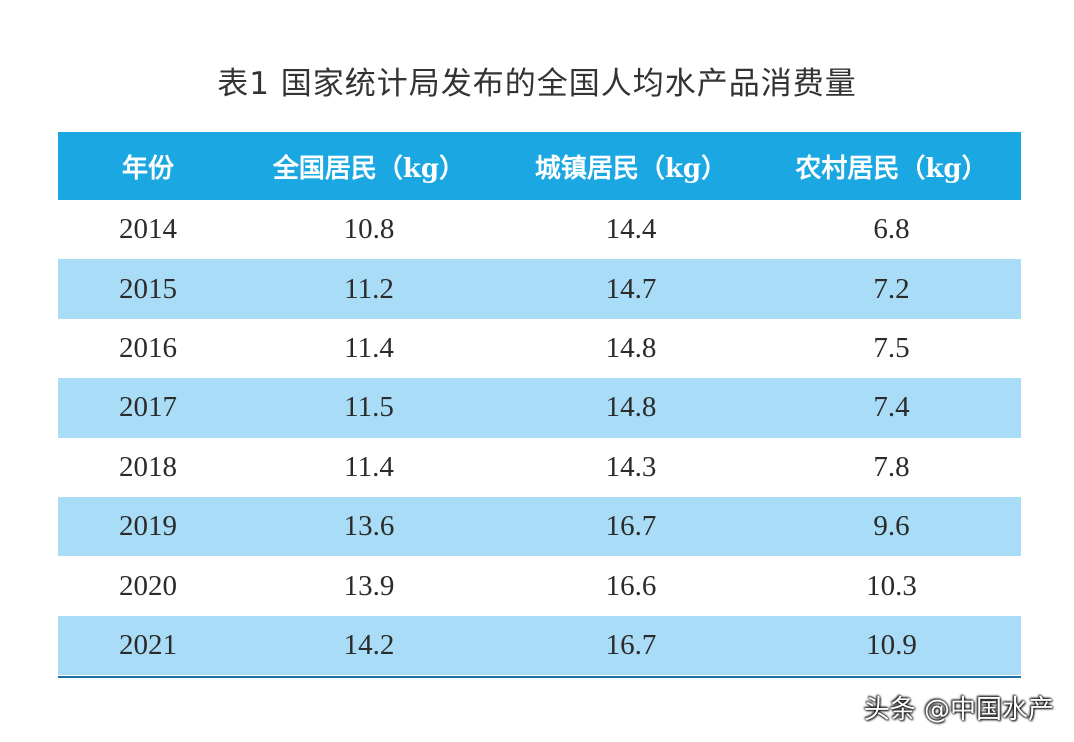 The image size is (1074, 742). What do you see at coordinates (148, 585) in the screenshot?
I see `cell-year: 2020` at bounding box center [148, 585].